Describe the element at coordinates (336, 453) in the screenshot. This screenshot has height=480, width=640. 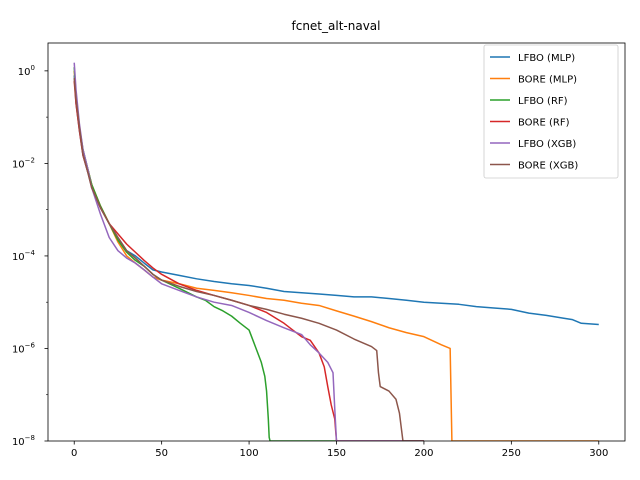
I see `x-tick-label-3: 150` at that location.